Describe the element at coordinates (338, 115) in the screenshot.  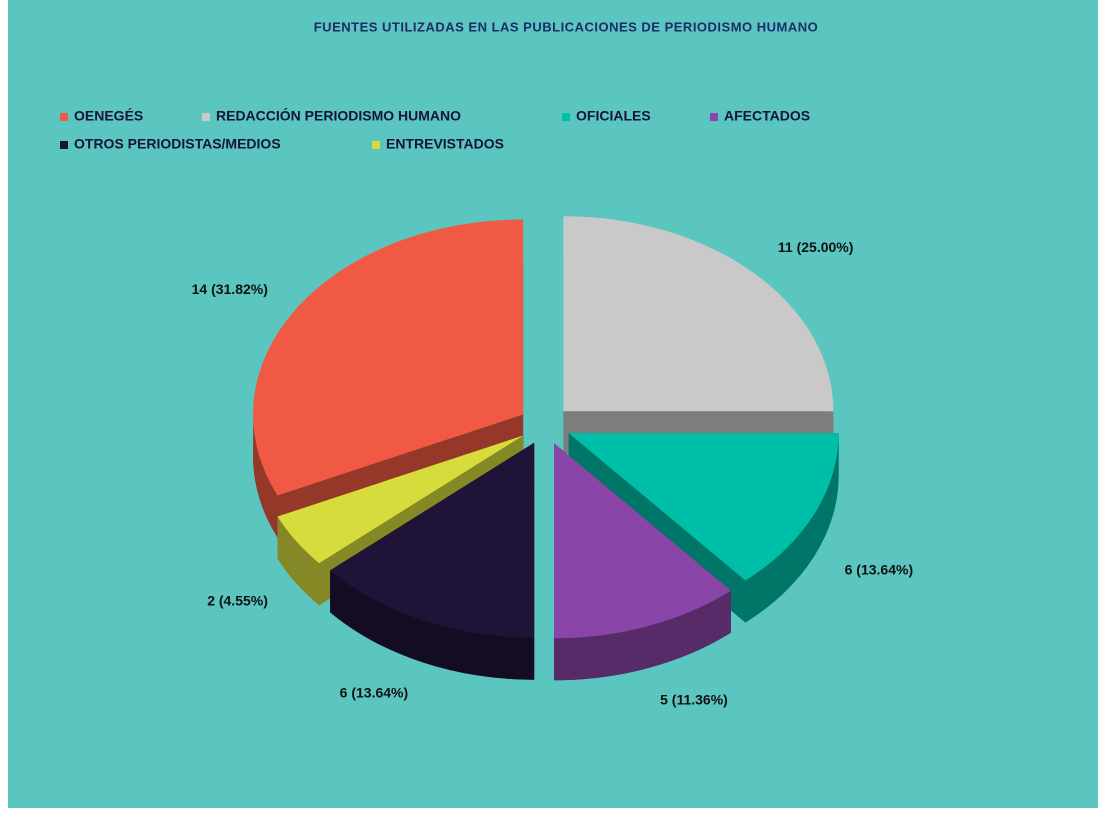
I see `legend-label: REDACCIÓN PERIODISMO HUMANO` at that location.